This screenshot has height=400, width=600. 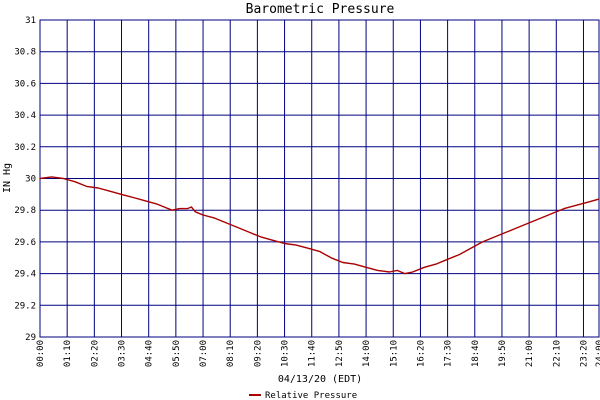 I want to click on x-tick-label: 03:30, so click(x=123, y=353).